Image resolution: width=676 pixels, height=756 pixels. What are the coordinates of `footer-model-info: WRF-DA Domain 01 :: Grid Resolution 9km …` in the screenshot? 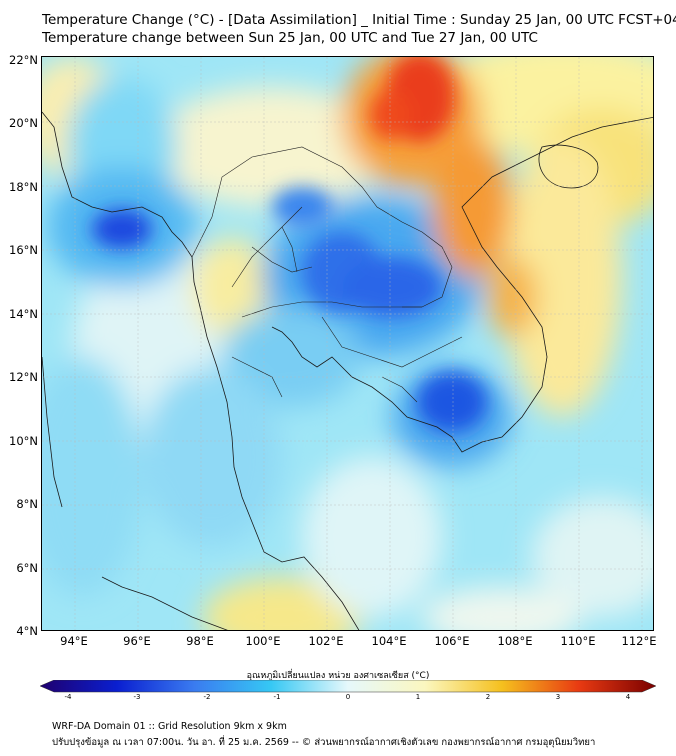 It's located at (169, 726).